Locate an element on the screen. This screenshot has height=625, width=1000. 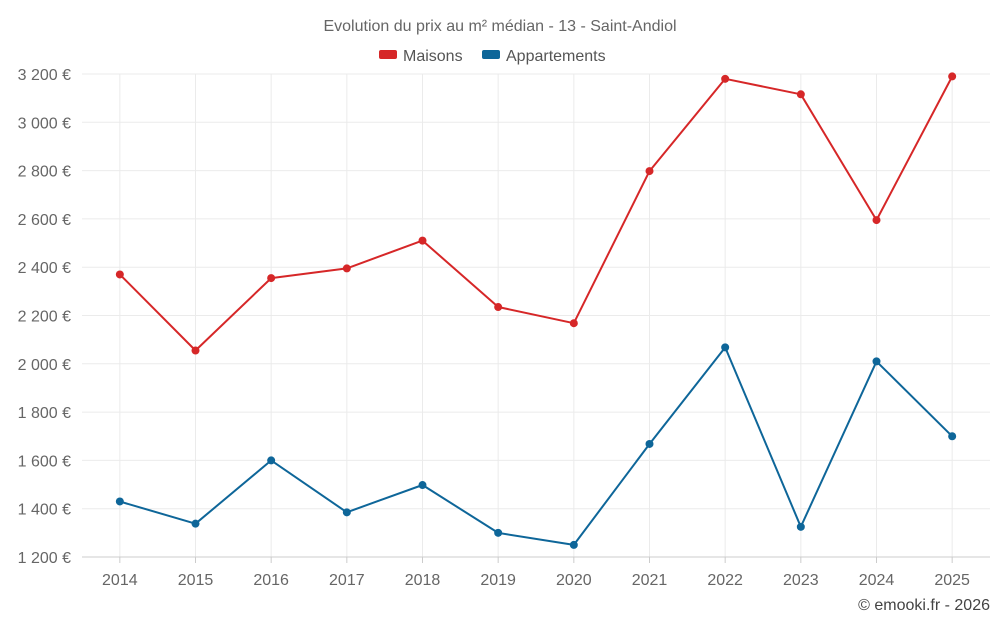
legend-item-maisons: Maisons is located at coordinates (421, 56).